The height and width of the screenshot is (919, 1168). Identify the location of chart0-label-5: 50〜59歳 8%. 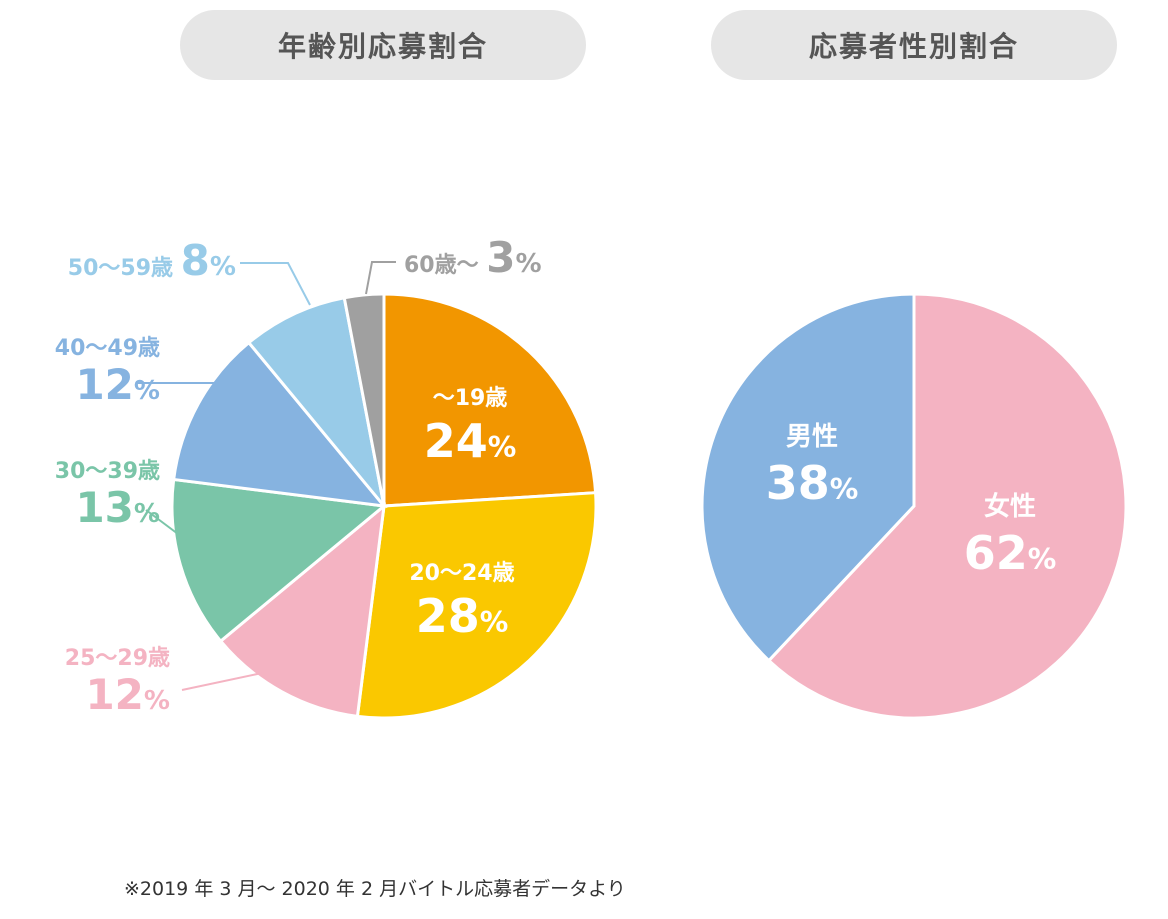
(152, 260).